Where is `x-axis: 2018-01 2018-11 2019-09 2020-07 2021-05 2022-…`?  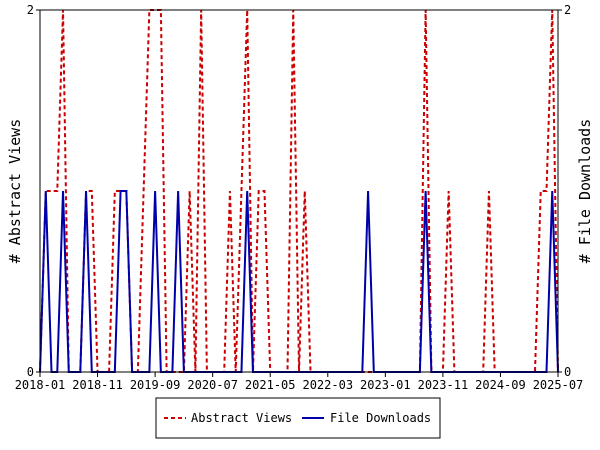
x-axis: 2018-01 2018-11 2019-09 2020-07 2021-05 2022-… is located at coordinates (299, 382).